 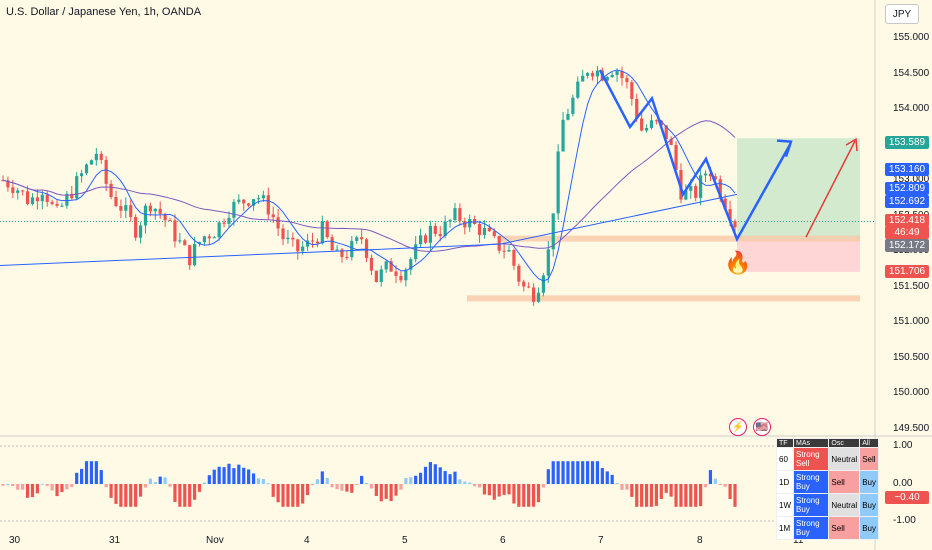 What do you see at coordinates (762, 427) in the screenshot?
I see `us-flag-event-icon: 🇺🇸` at bounding box center [762, 427].